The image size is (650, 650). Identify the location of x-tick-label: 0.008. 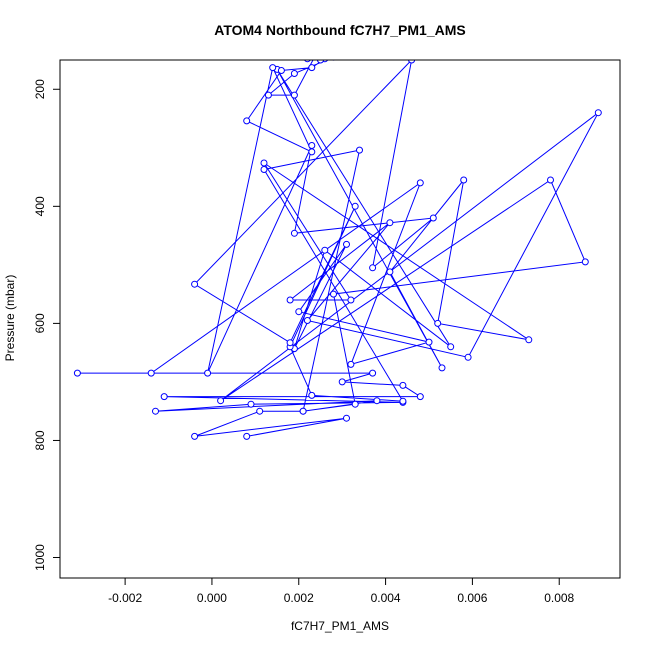
(559, 598).